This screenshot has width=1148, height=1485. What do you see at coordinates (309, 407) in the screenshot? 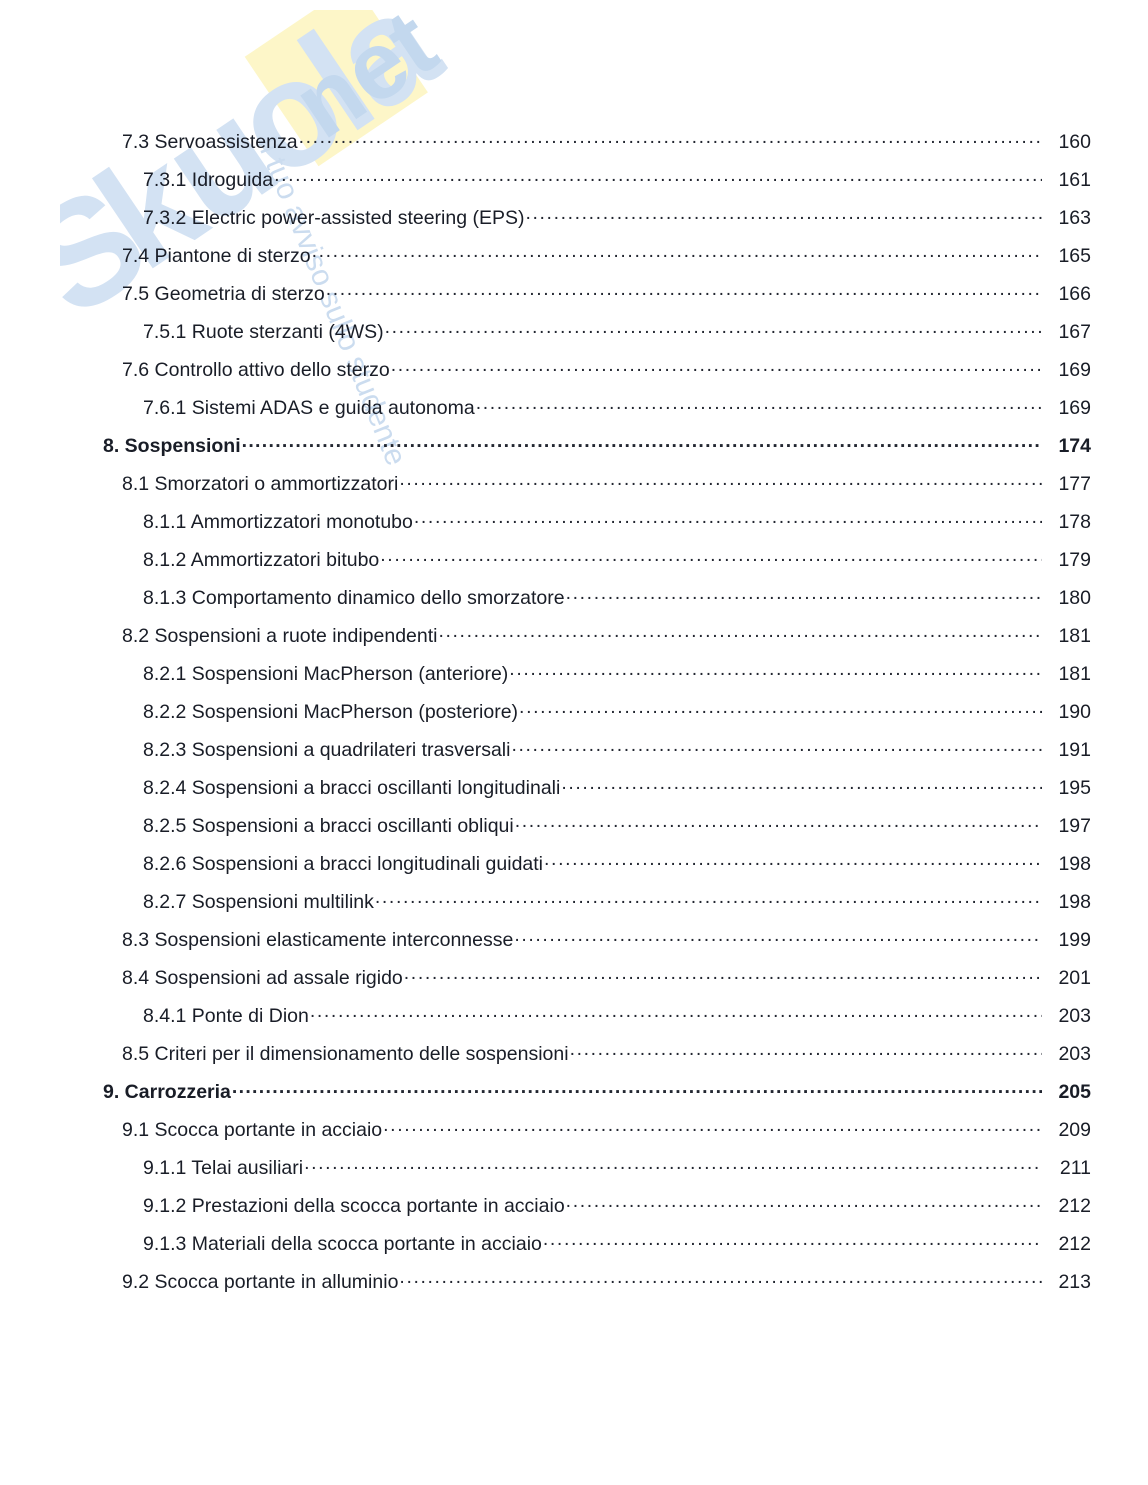
I see `toc-entry-label: 7.6.1 Sistemi ADAS e guida autonoma` at bounding box center [309, 407].